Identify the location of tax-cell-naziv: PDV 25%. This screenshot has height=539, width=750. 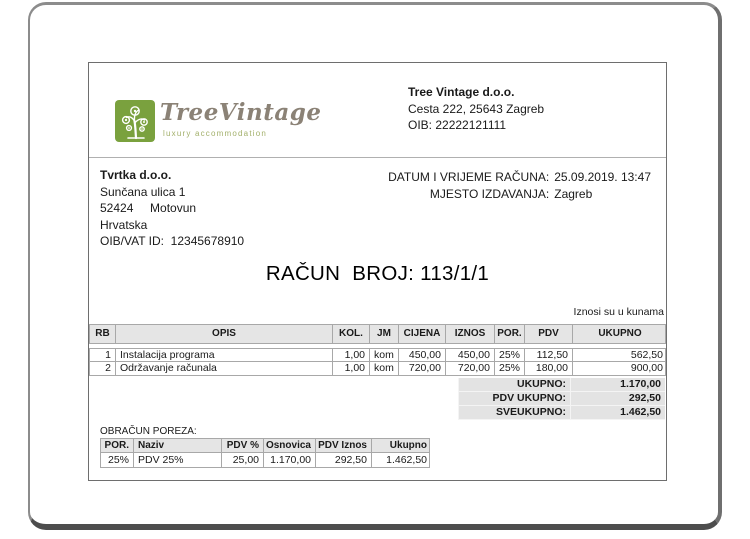
(177, 460).